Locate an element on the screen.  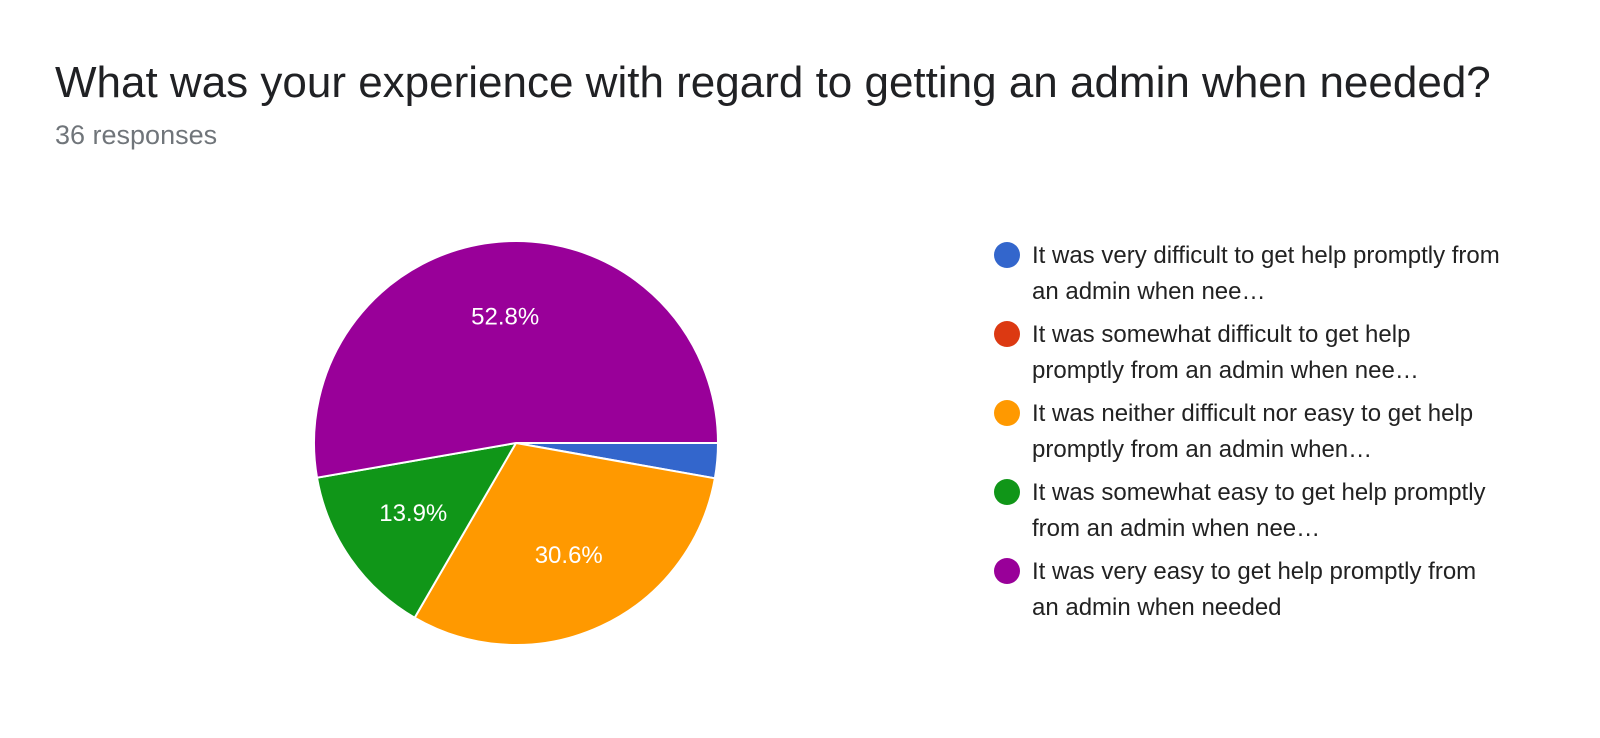
pie-data-label-2: 30.6% is located at coordinates (569, 555).